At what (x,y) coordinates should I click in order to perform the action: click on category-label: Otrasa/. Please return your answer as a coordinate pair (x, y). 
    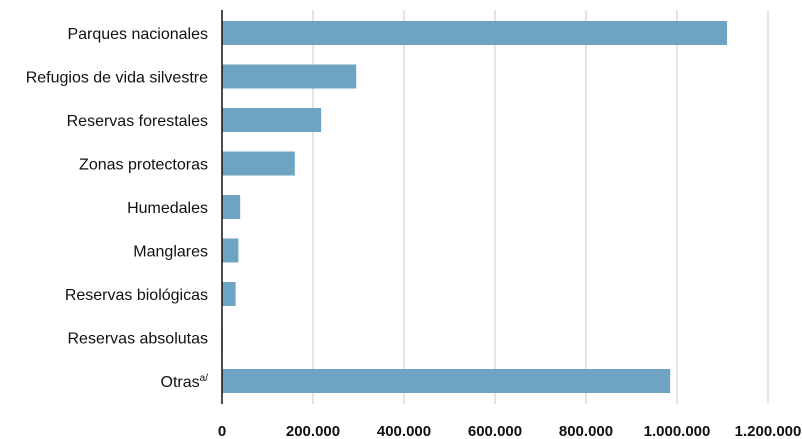
    Looking at the image, I should click on (185, 382).